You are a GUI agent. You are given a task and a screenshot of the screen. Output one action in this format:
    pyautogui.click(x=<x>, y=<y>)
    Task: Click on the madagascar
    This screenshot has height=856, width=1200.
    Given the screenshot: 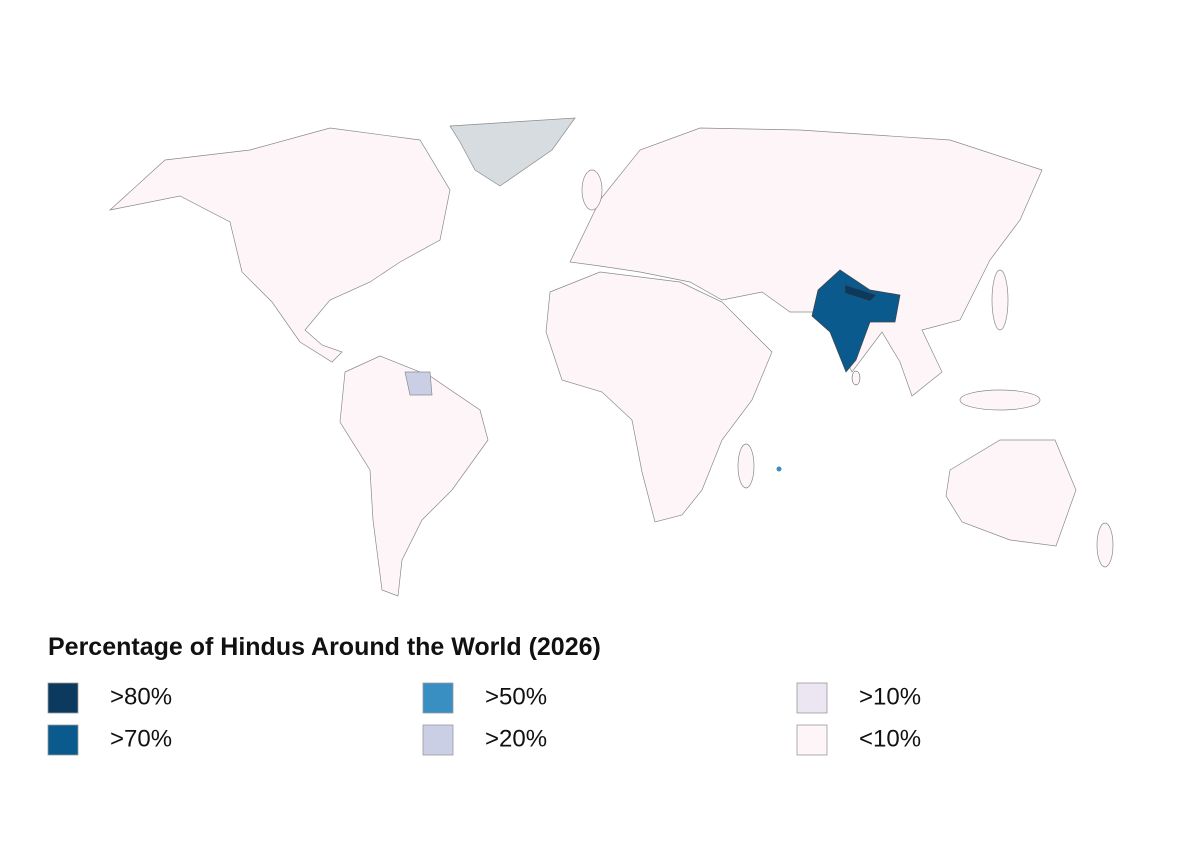 What is the action you would take?
    pyautogui.click(x=746, y=466)
    